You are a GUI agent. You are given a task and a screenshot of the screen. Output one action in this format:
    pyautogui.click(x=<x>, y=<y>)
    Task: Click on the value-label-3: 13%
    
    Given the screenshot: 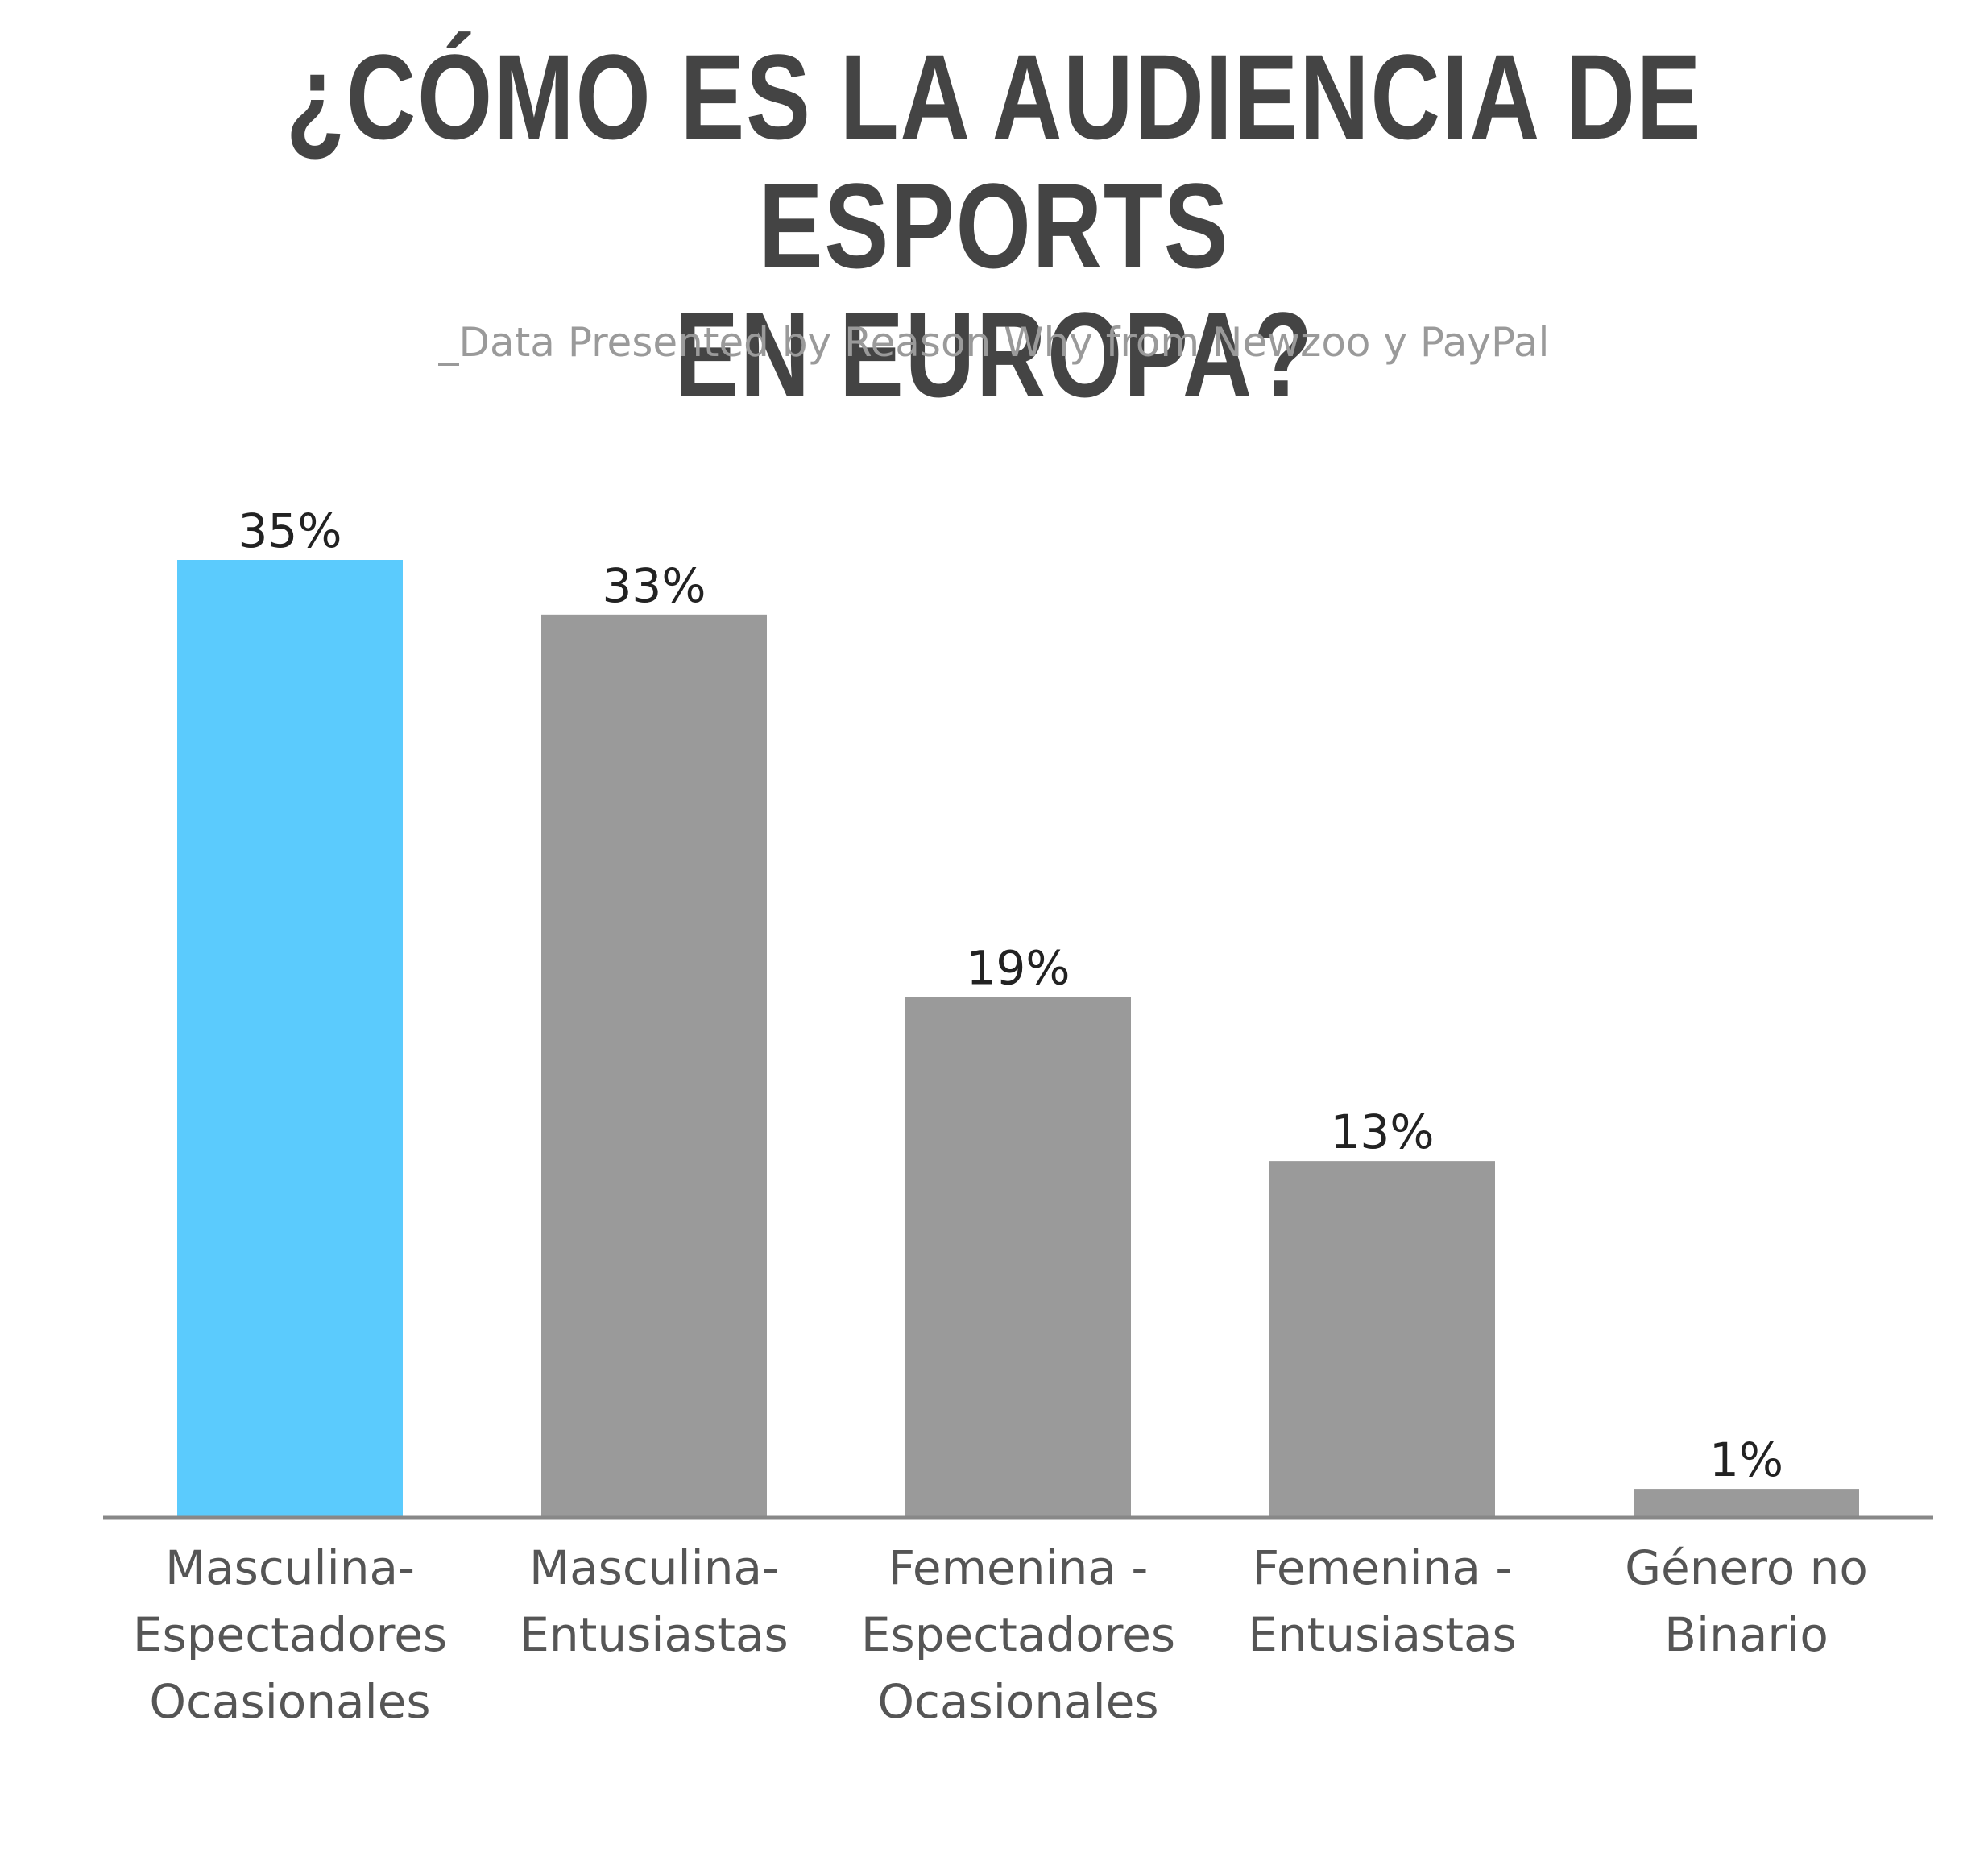 What is the action you would take?
    pyautogui.click(x=1383, y=1132)
    